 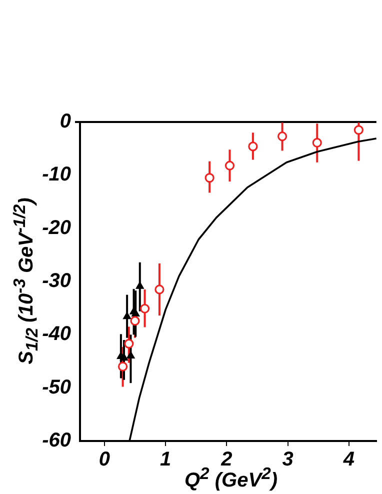 I want to click on x-tick-label: 4, so click(x=348, y=459).